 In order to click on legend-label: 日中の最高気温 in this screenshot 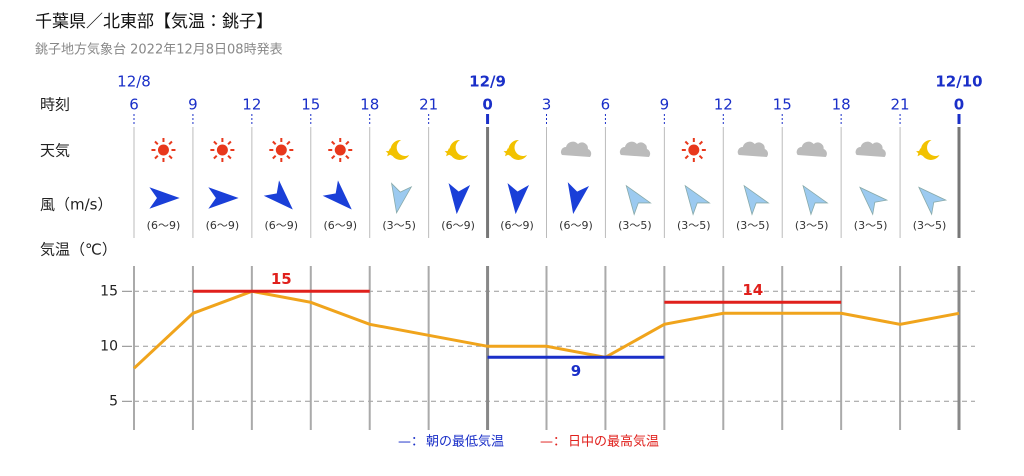, I will do `click(613, 442)`.